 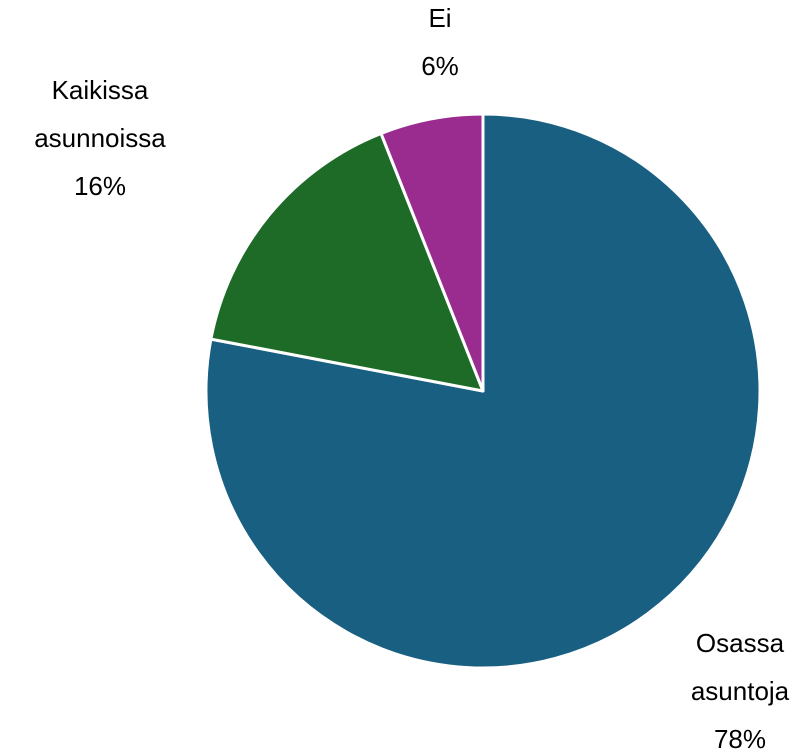 What do you see at coordinates (440, 66) in the screenshot?
I see `slice-value-label: 6%` at bounding box center [440, 66].